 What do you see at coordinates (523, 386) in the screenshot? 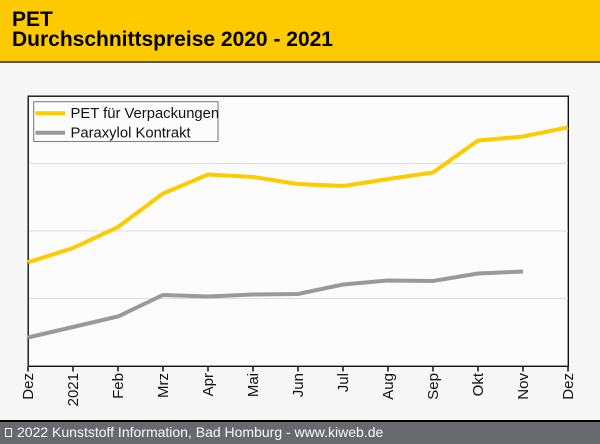
I see `svg-text: Nov` at bounding box center [523, 386].